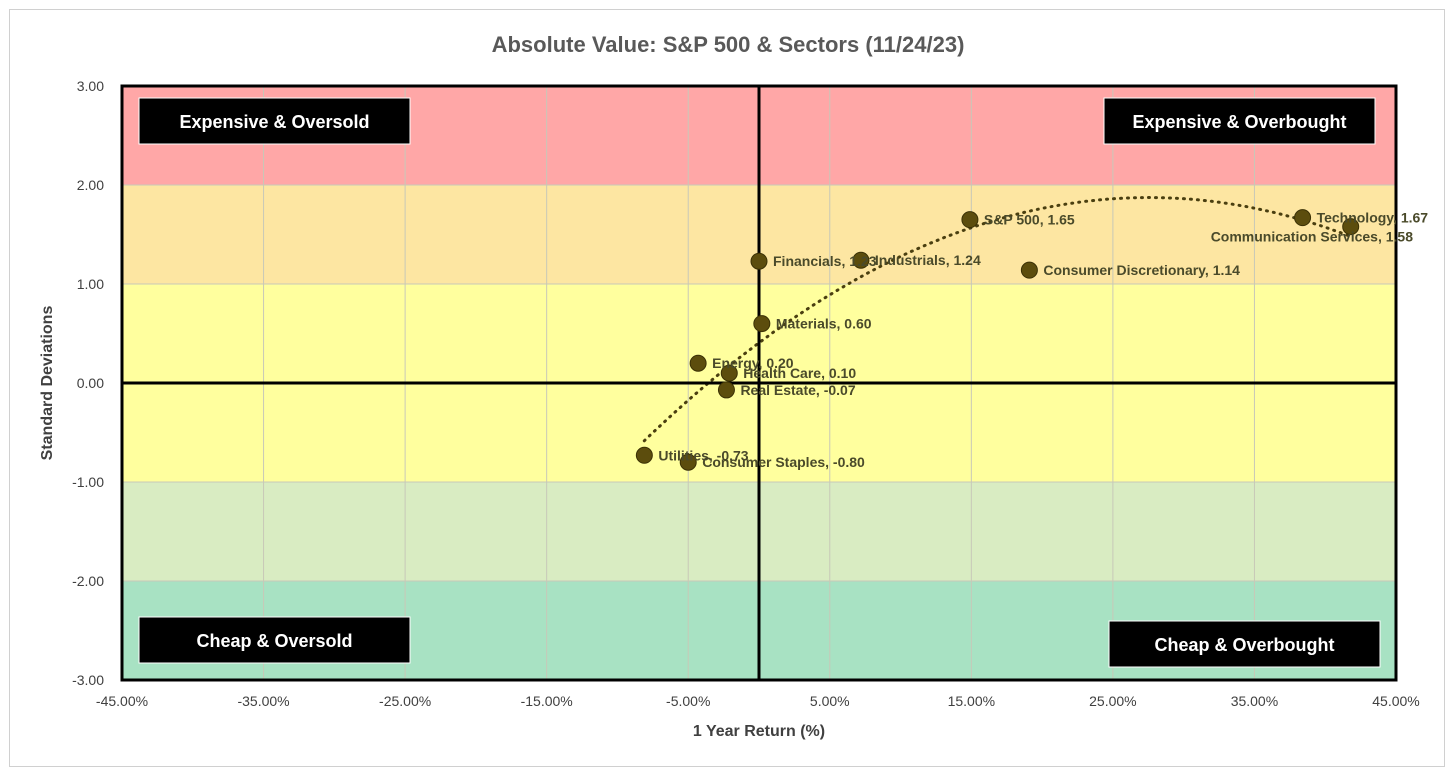 The height and width of the screenshot is (776, 1456). I want to click on data-label: Real Estate, -0.07, so click(797, 390).